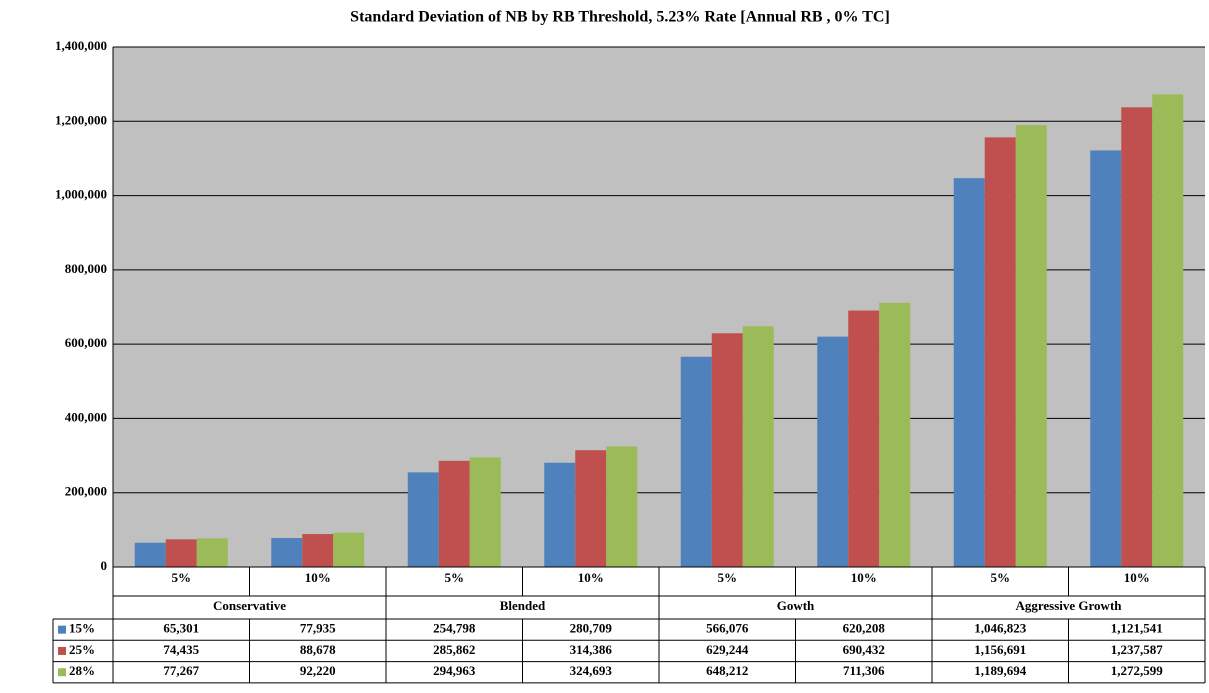 The height and width of the screenshot is (693, 1209). Describe the element at coordinates (86, 491) in the screenshot. I see `y-tick-label: 200,000` at that location.